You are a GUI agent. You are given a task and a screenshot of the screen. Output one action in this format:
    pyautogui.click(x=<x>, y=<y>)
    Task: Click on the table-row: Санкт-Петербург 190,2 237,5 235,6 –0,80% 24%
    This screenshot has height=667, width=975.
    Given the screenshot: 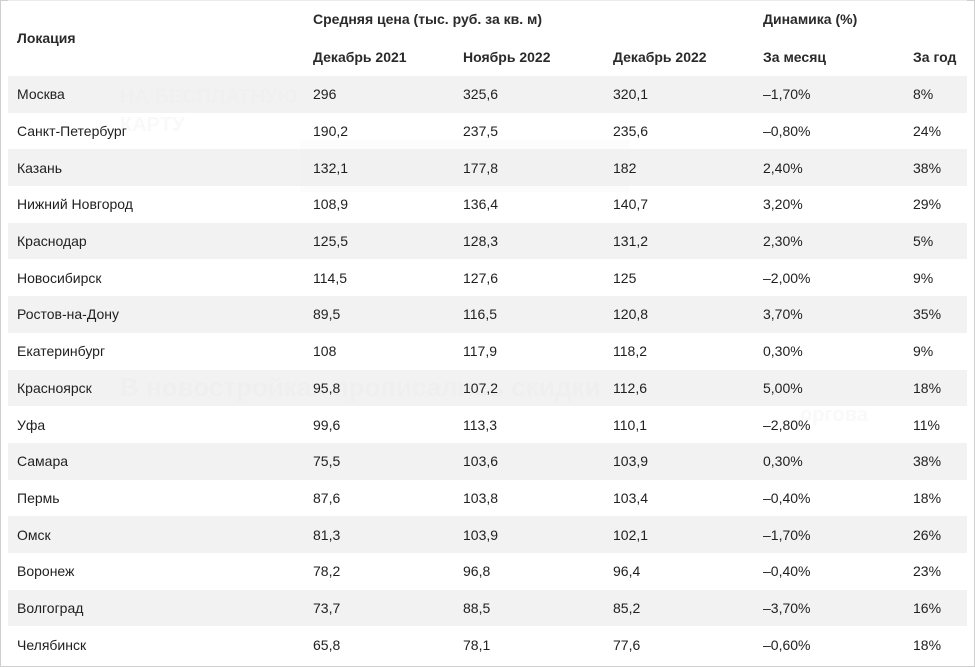 What is the action you would take?
    pyautogui.click(x=487, y=131)
    